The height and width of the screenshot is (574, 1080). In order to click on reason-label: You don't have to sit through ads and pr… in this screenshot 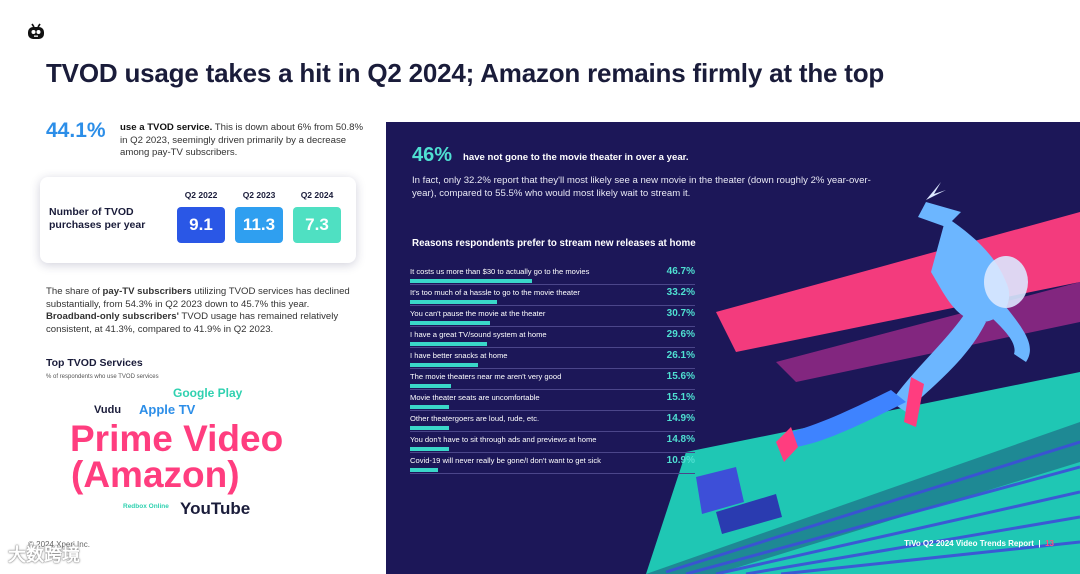, I will do `click(503, 439)`.